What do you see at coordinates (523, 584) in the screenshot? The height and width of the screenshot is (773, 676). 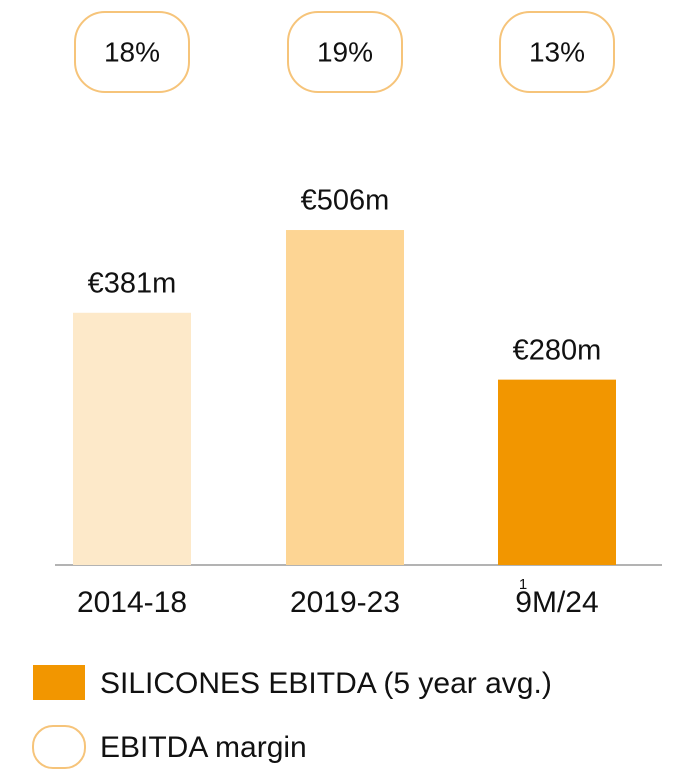 I see `footnote-mark: 1` at bounding box center [523, 584].